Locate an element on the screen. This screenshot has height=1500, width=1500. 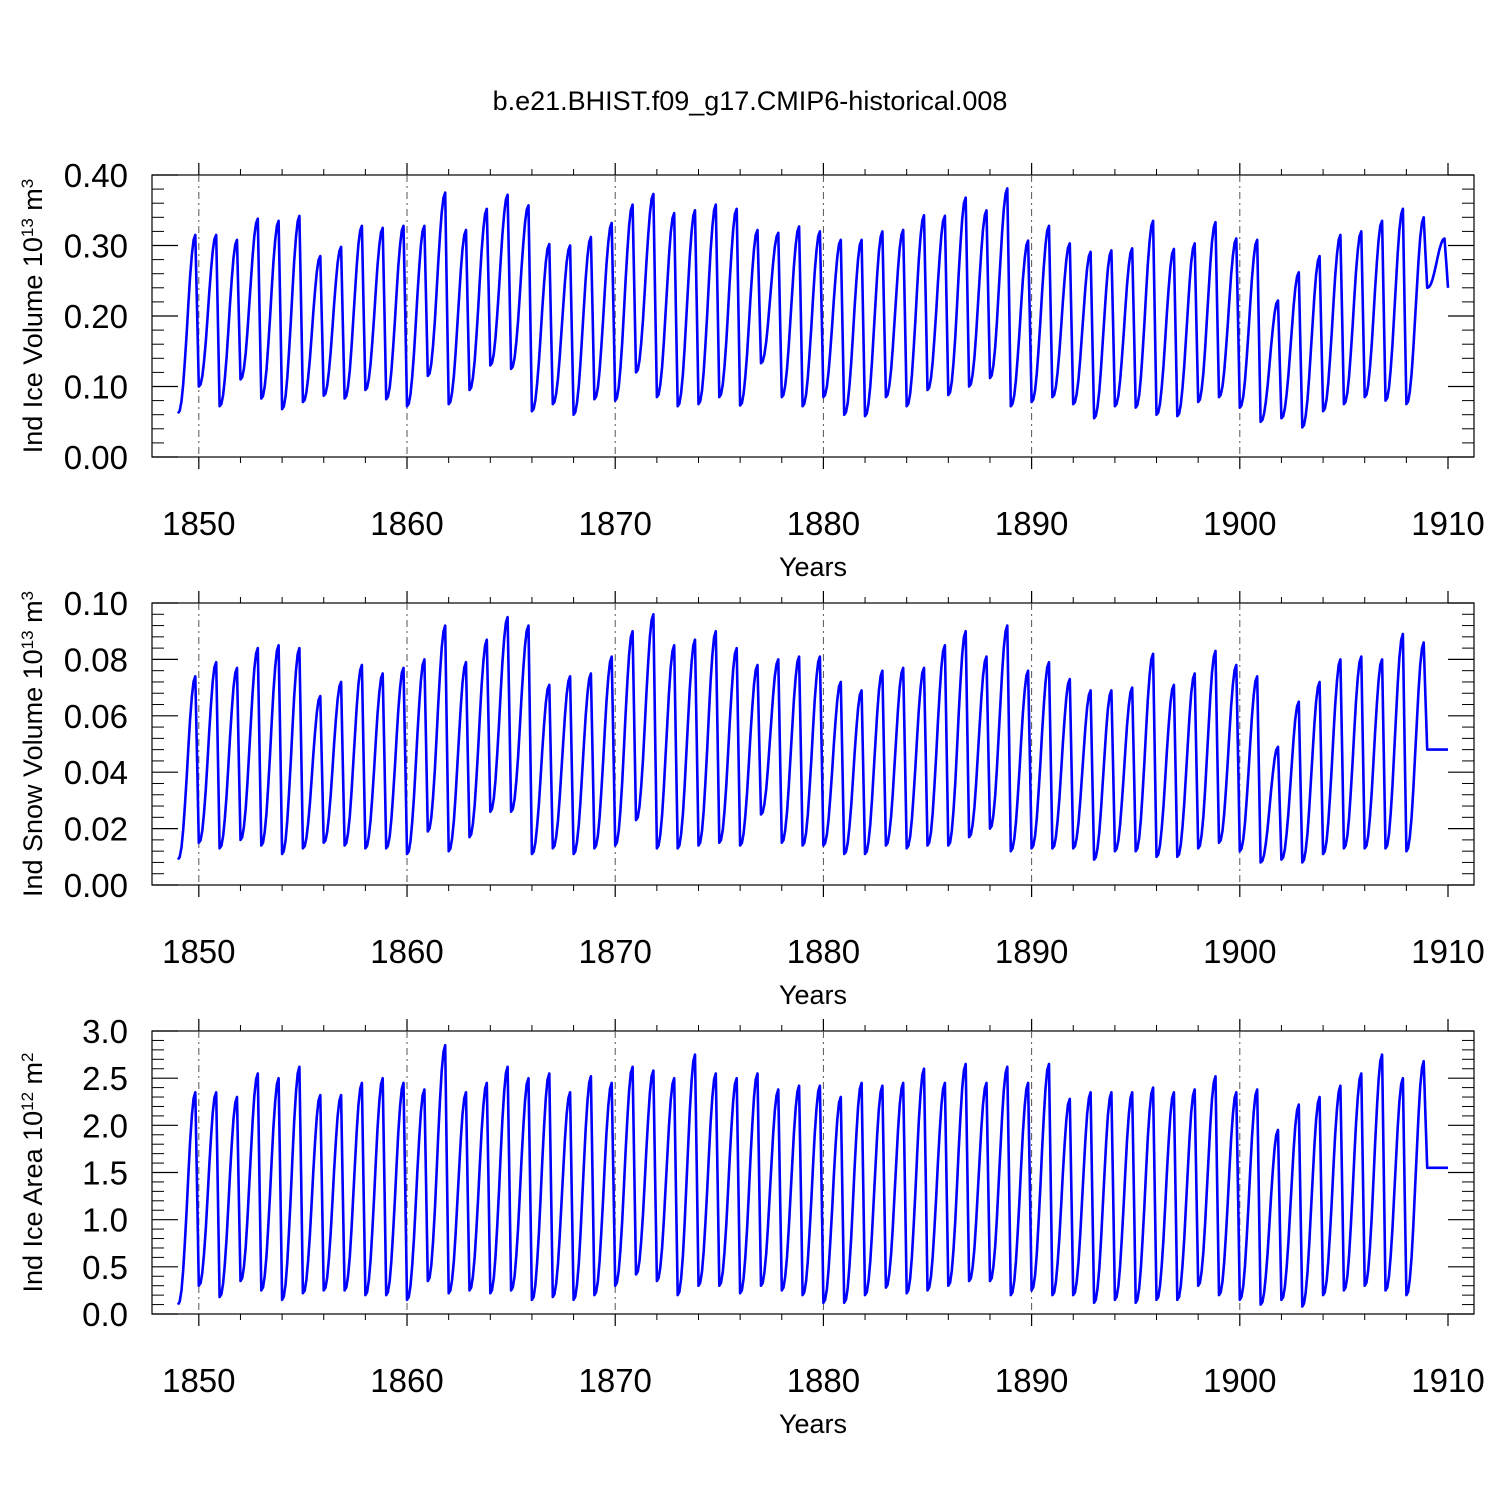
series-line-ice-volume is located at coordinates (813, 308).